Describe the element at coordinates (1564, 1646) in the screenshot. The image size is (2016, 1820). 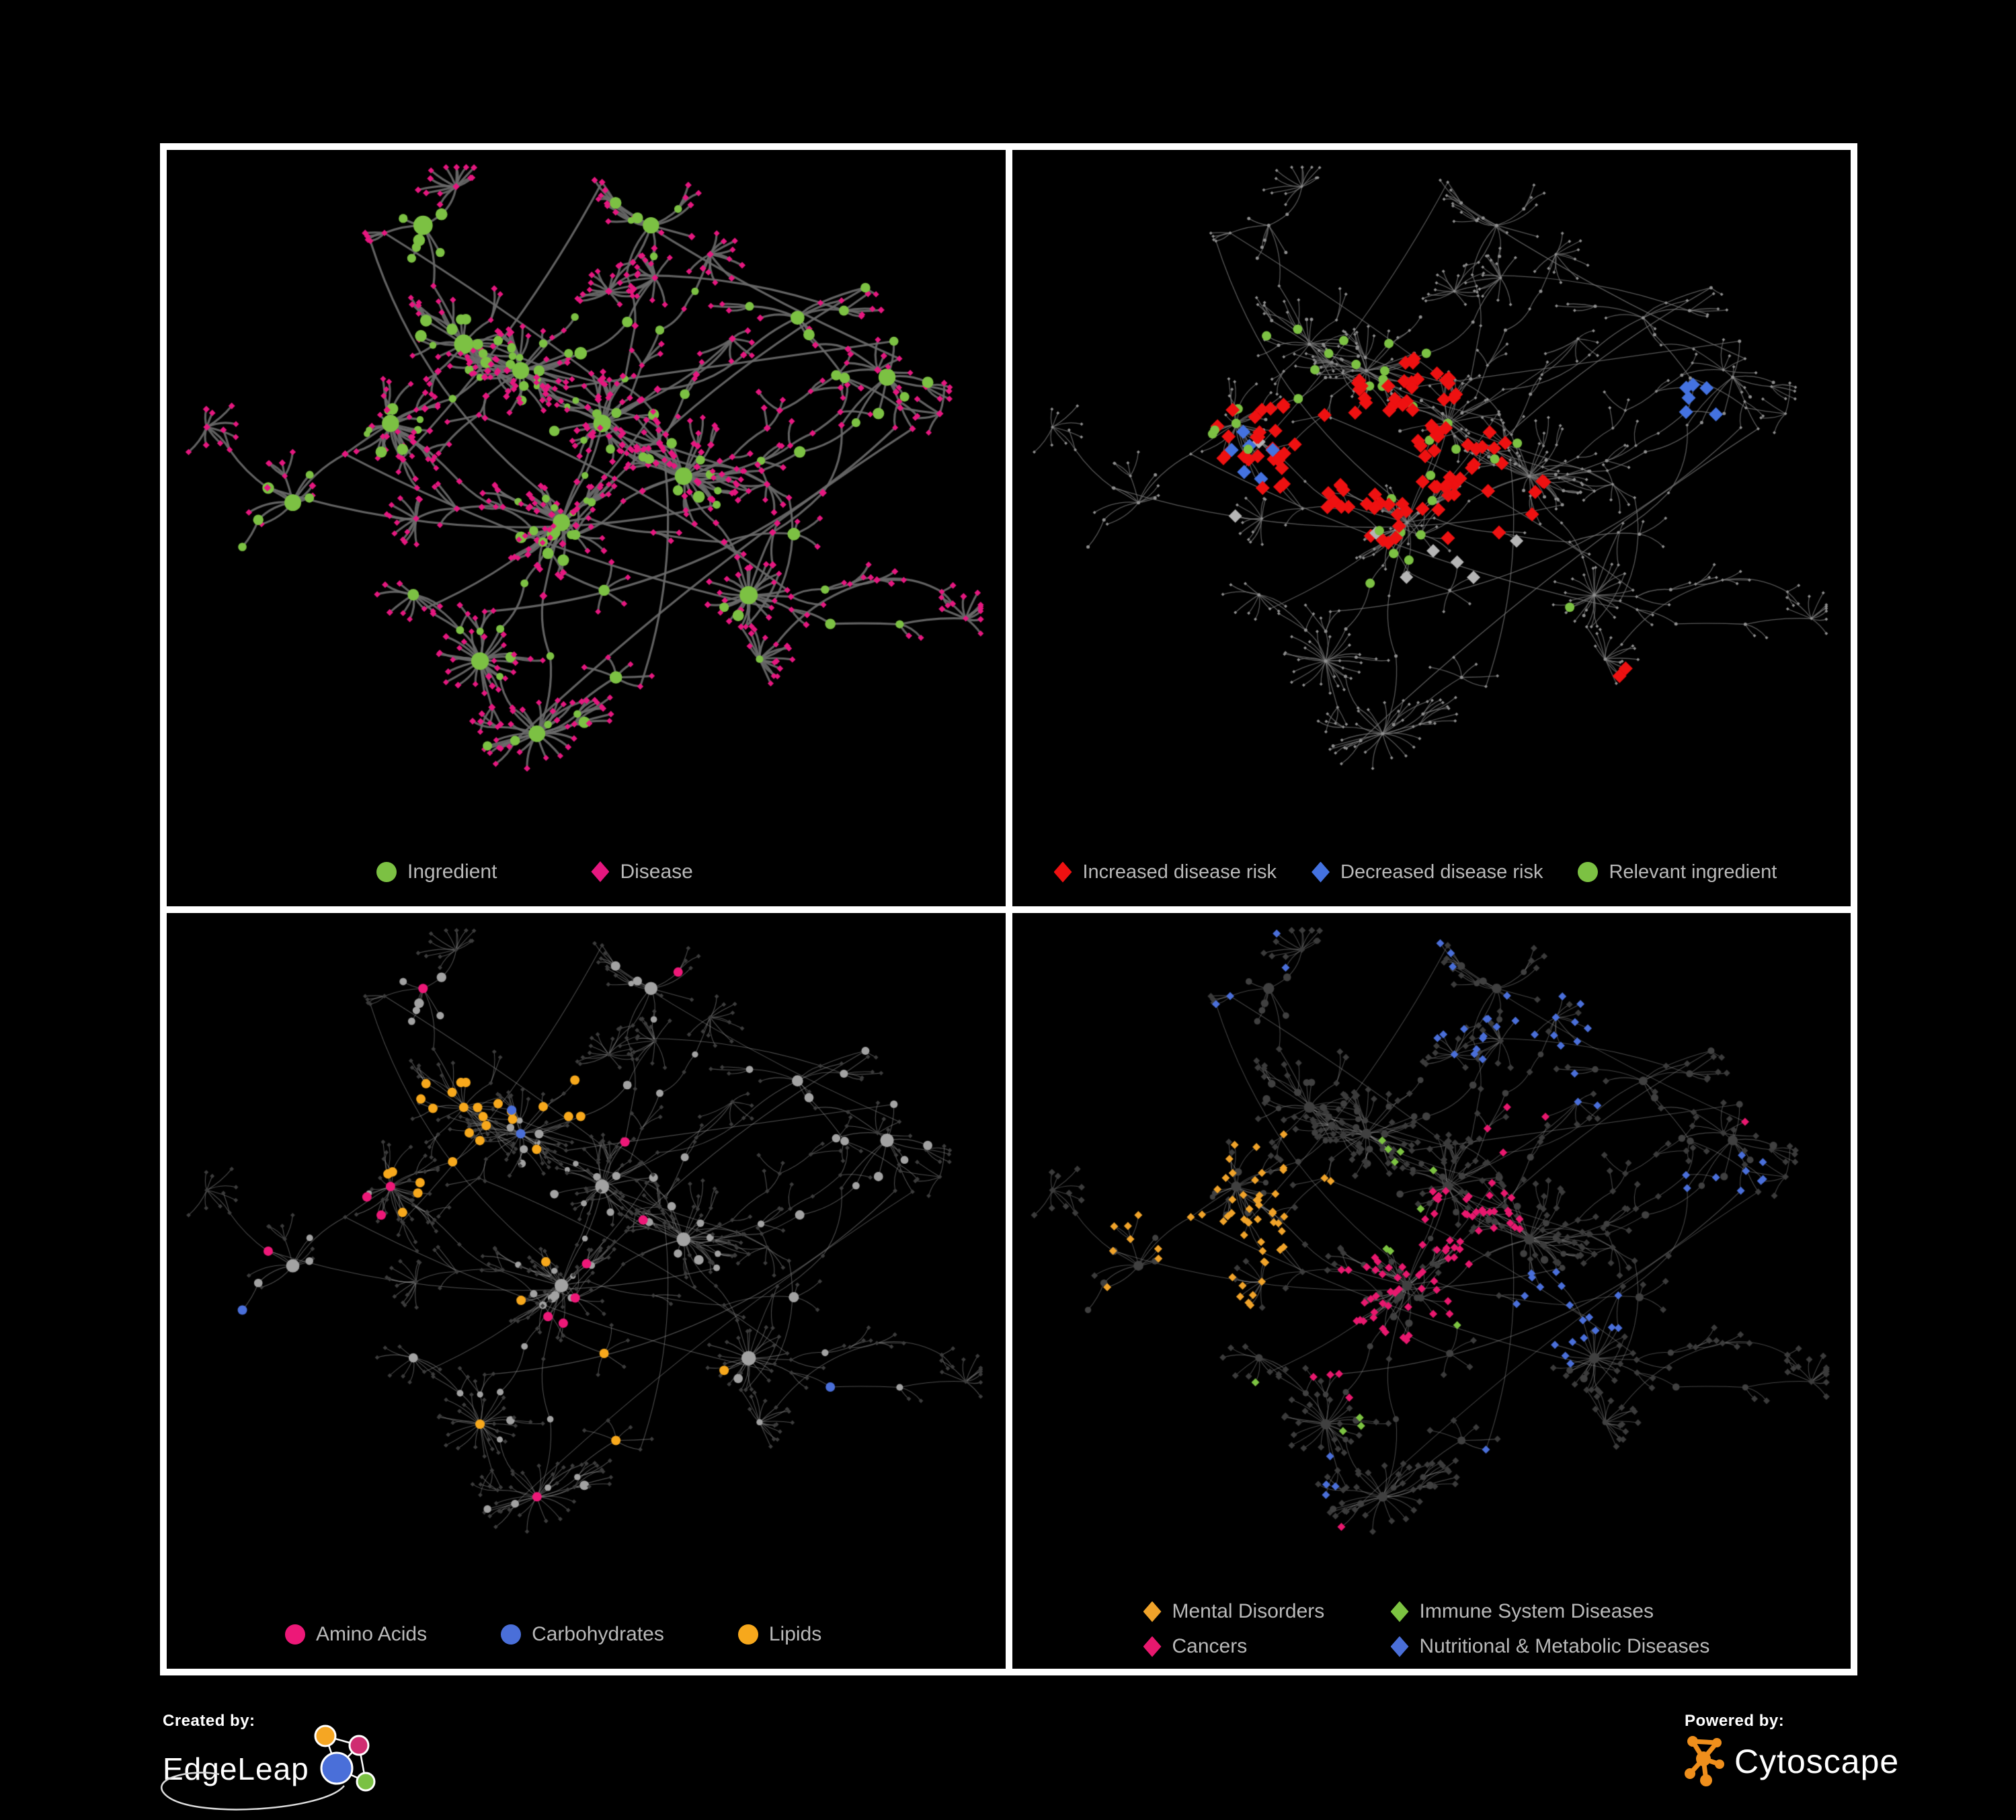
I see `legend-label: Nutritional & Metabolic Diseases` at that location.